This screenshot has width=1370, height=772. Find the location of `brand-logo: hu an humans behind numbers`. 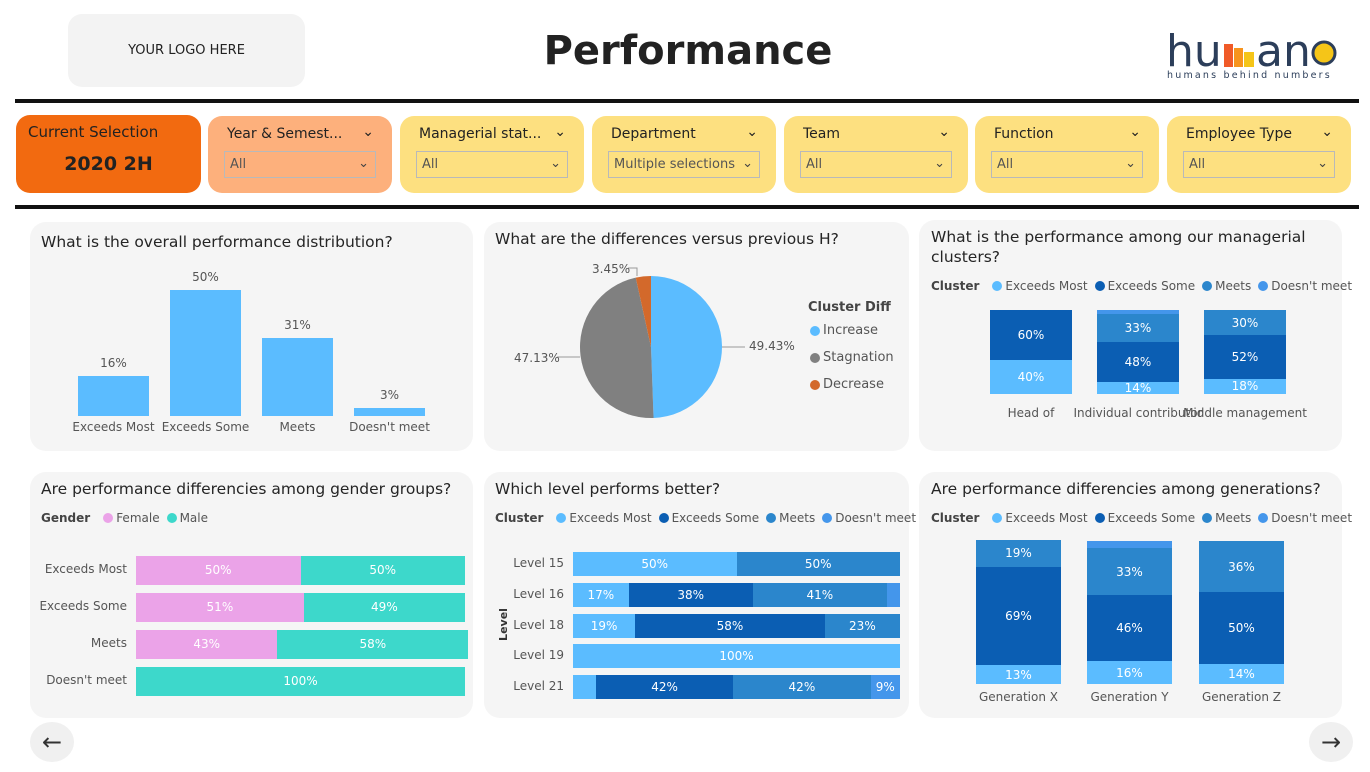

brand-logo: hu an humans behind numbers is located at coordinates (1253, 53).